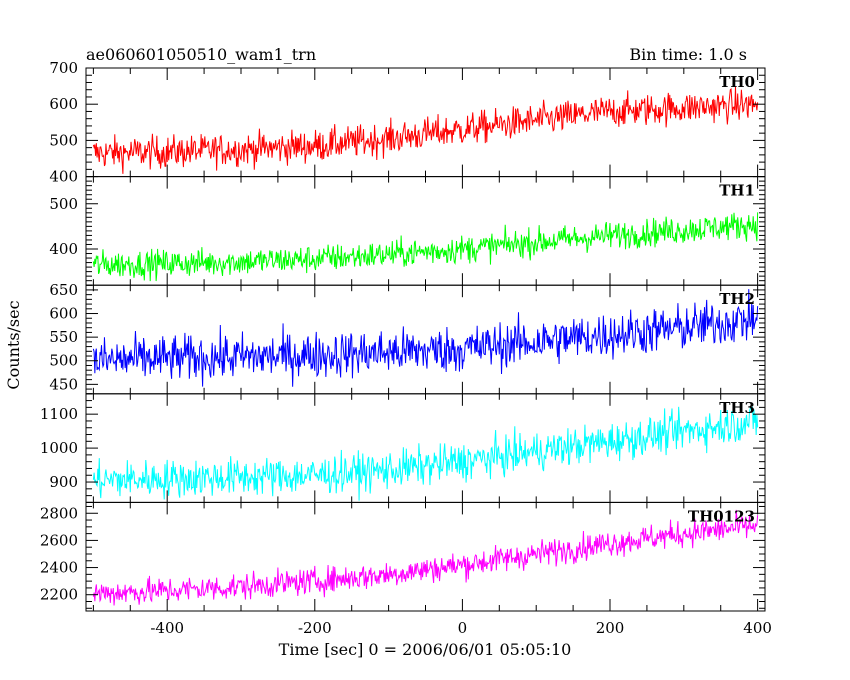  I want to click on series-line-th0123, so click(425, 557).